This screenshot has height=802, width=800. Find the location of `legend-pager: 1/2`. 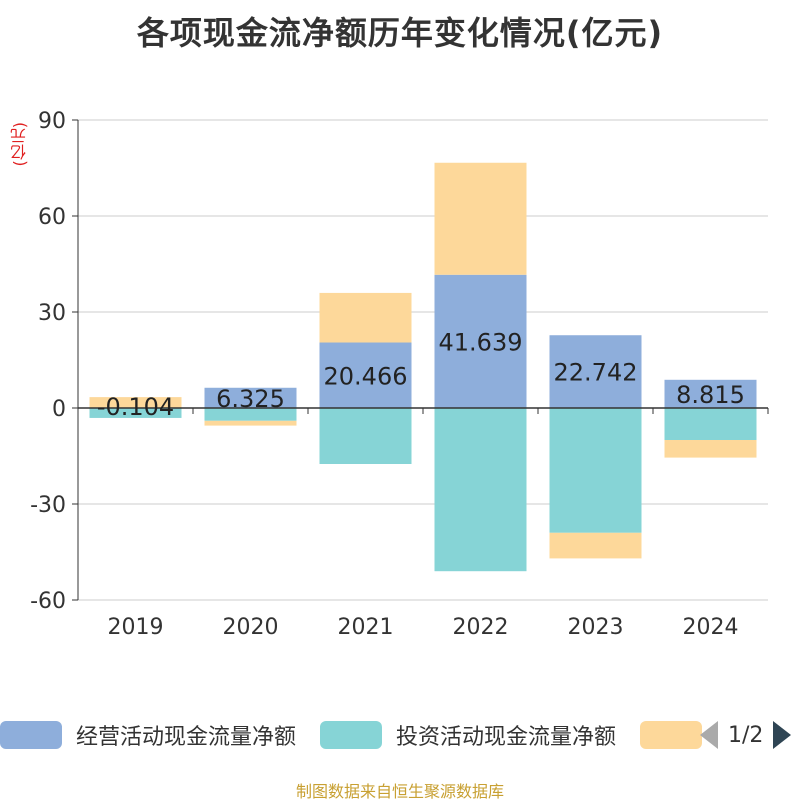

legend-pager: 1/2 is located at coordinates (745, 735).